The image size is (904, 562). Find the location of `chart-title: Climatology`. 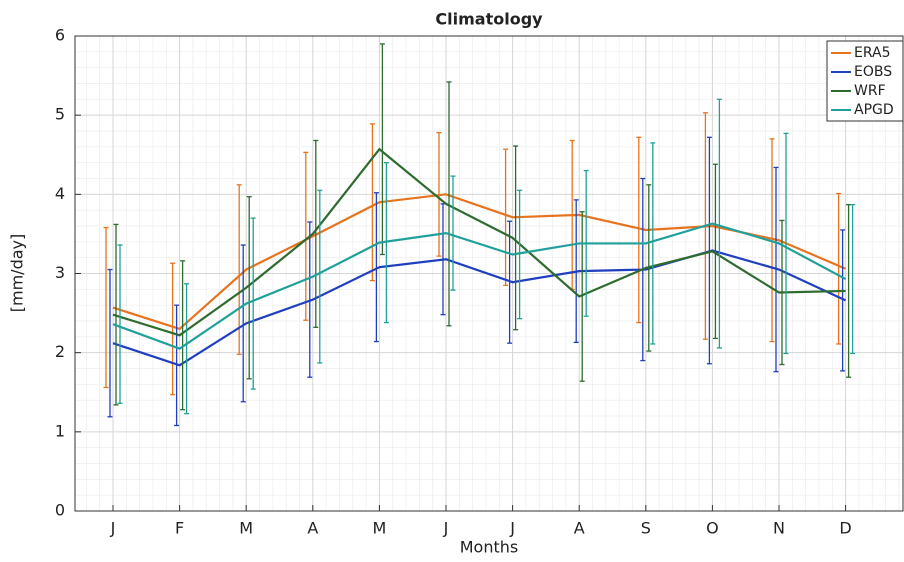

chart-title: Climatology is located at coordinates (489, 19).